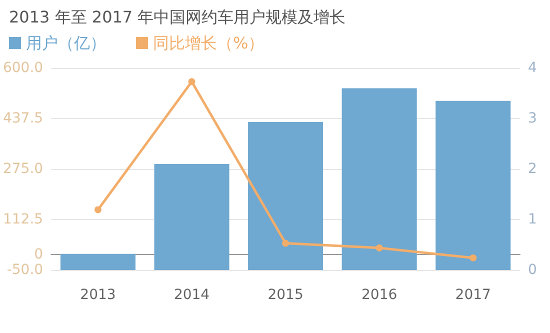 Image resolution: width=550 pixels, height=333 pixels. Describe the element at coordinates (532, 68) in the screenshot. I see `y2-tick-label: 4` at that location.